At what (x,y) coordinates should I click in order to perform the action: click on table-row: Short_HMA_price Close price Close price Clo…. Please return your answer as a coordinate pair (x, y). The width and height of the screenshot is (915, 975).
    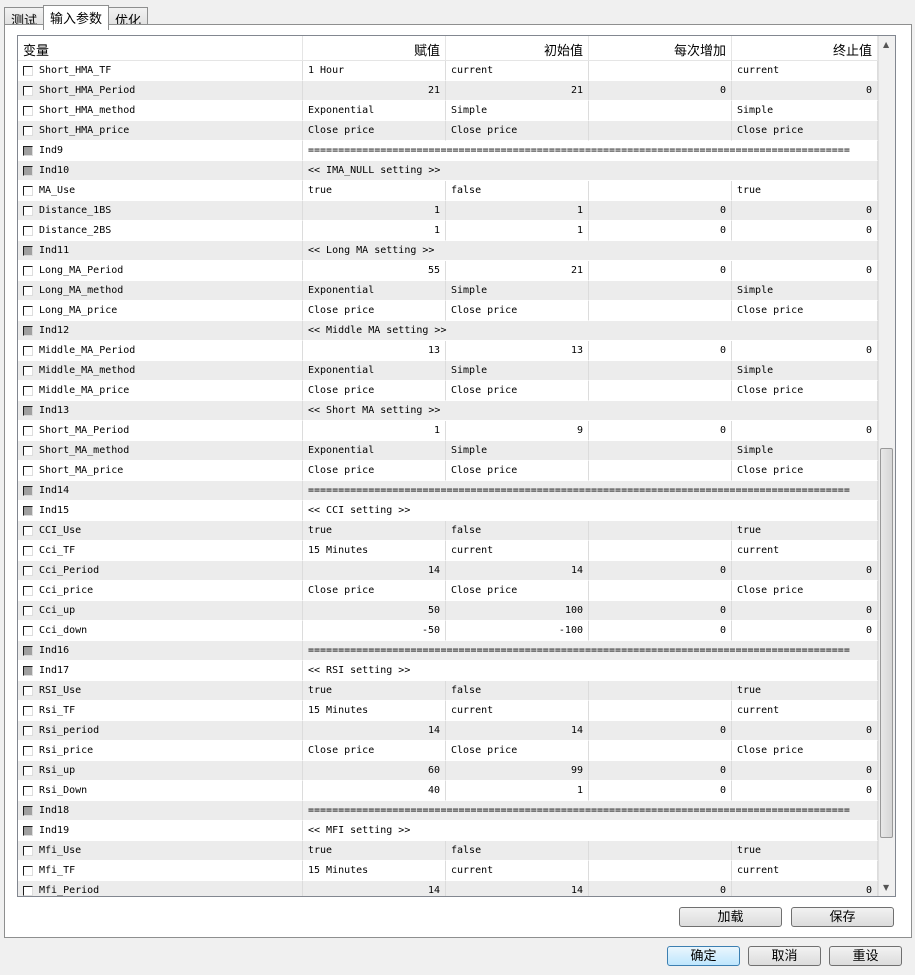
    Looking at the image, I should click on (456, 131).